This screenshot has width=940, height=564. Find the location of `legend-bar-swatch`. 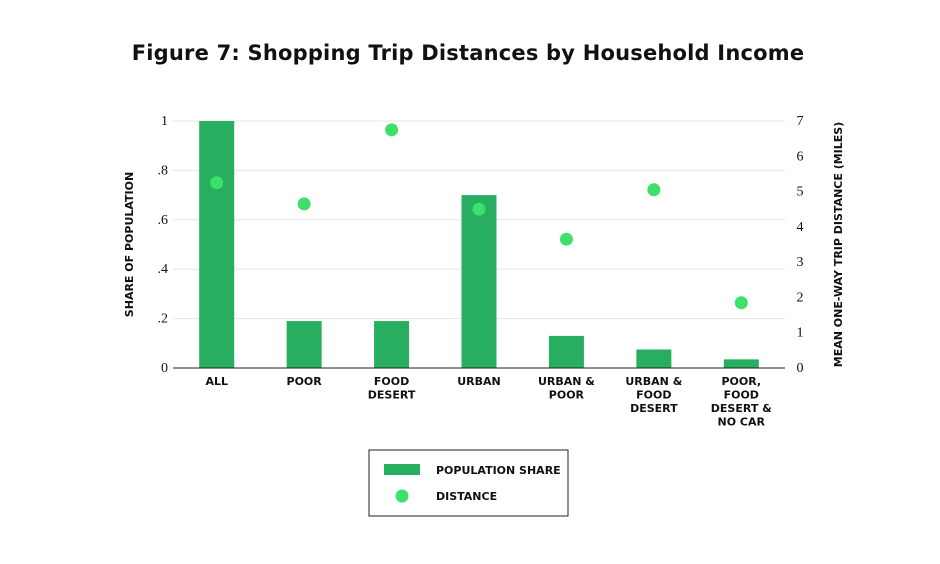

legend-bar-swatch is located at coordinates (402, 469).